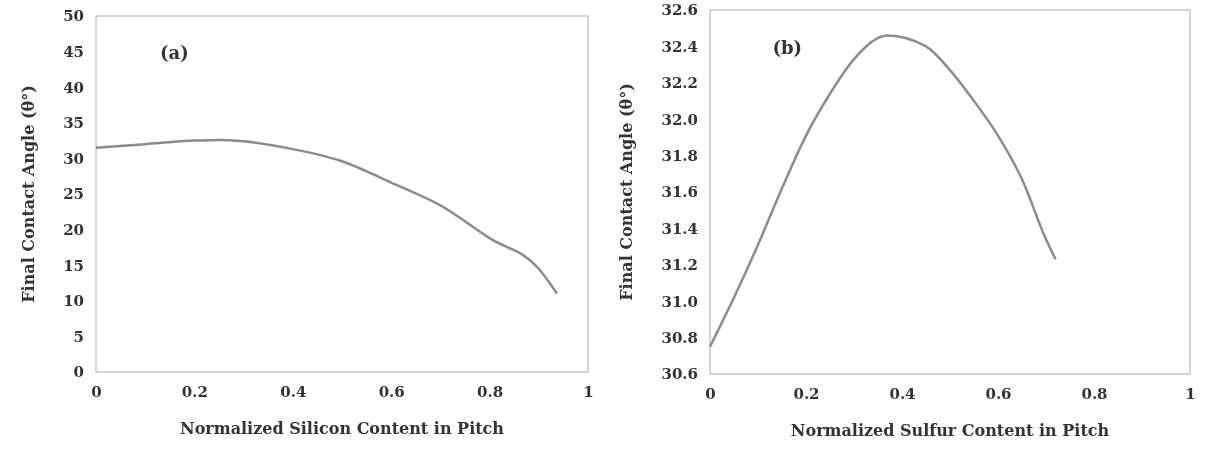 This screenshot has width=1219, height=453. I want to click on y-tick-label: 31.8, so click(679, 155).